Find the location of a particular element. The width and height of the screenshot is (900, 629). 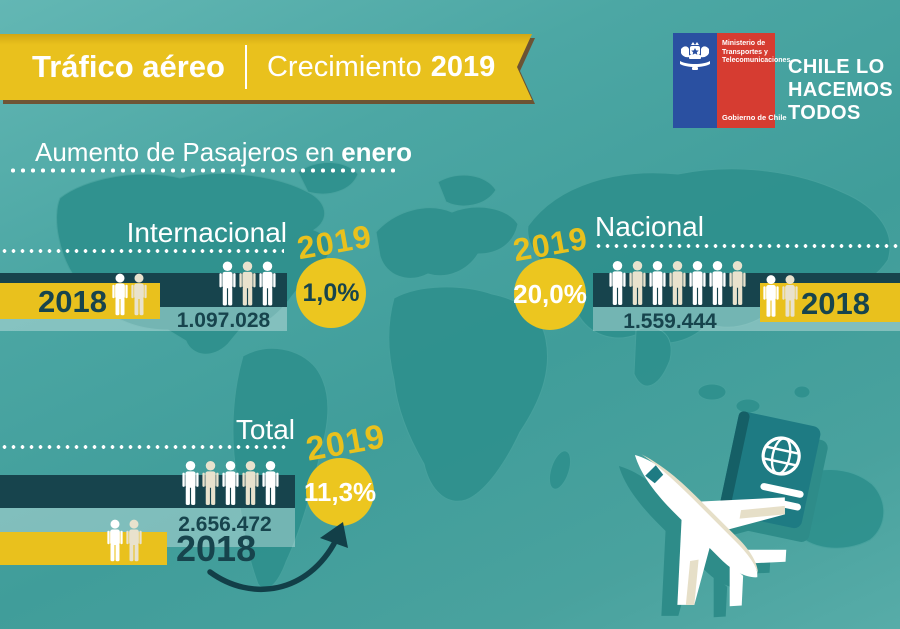

people-2019-total is located at coordinates (230, 483).